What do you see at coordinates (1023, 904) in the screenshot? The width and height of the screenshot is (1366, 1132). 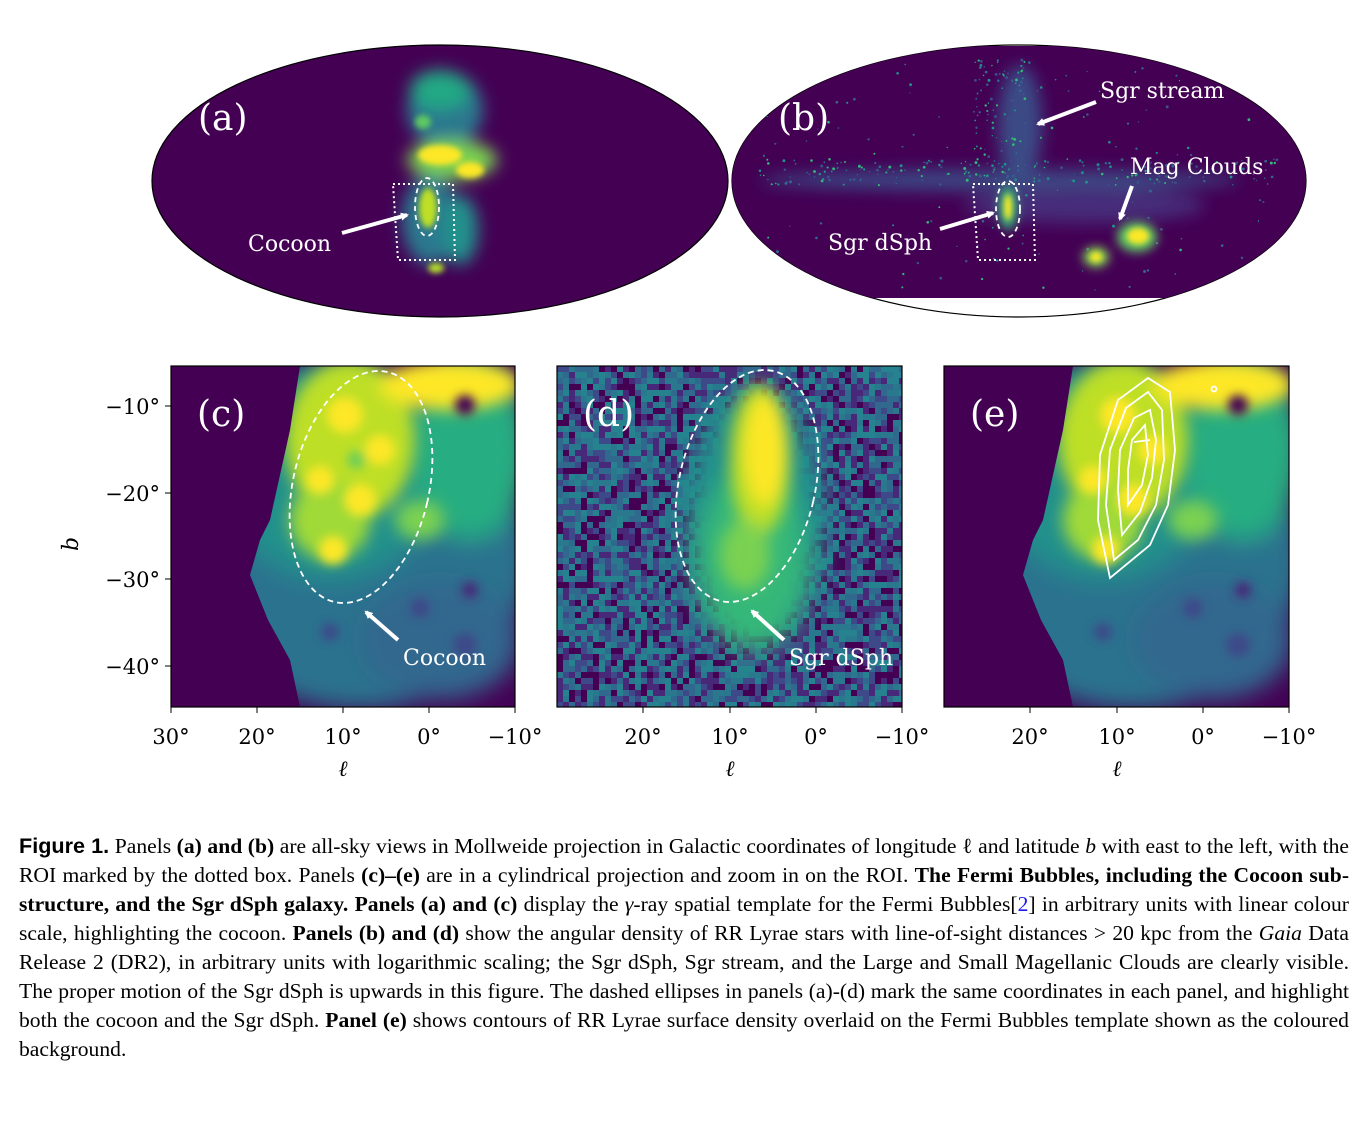 I see `citation-link: 2` at bounding box center [1023, 904].